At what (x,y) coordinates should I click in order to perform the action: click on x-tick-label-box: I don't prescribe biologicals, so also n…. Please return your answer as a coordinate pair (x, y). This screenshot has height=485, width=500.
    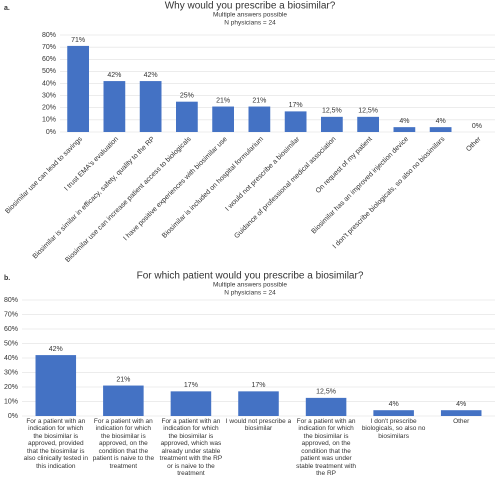
    Looking at the image, I should click on (393, 429).